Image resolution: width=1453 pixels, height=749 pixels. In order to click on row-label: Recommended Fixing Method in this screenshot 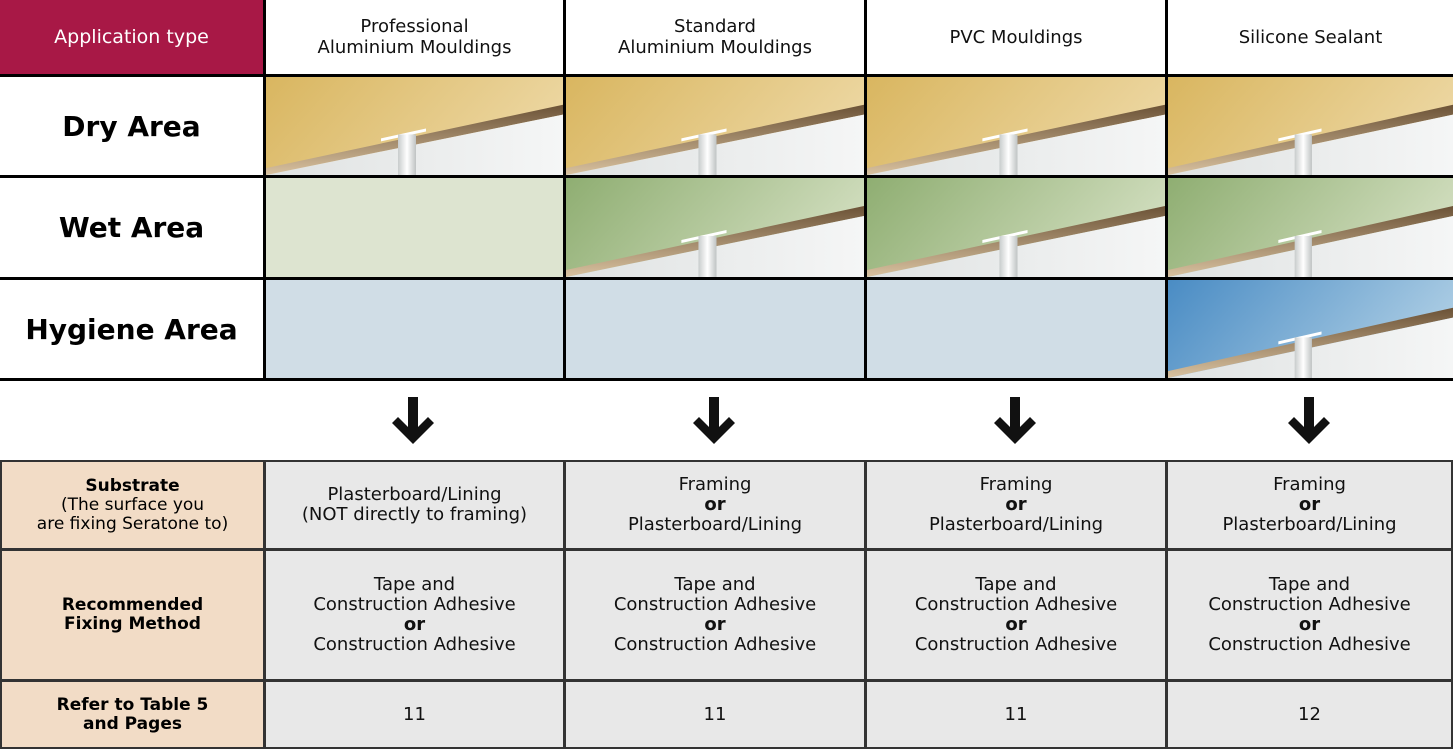, I will do `click(132, 615)`.